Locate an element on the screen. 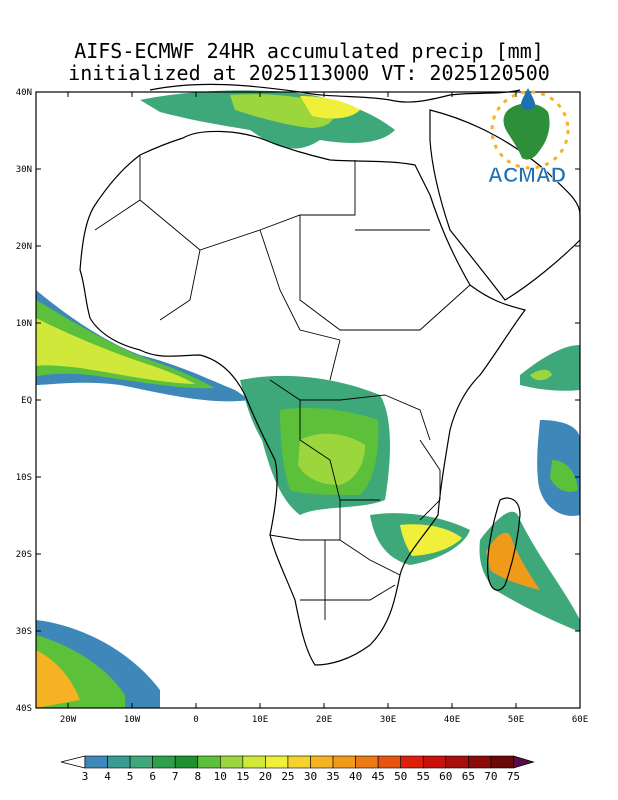  lat-label: 10N is located at coordinates (24, 324).